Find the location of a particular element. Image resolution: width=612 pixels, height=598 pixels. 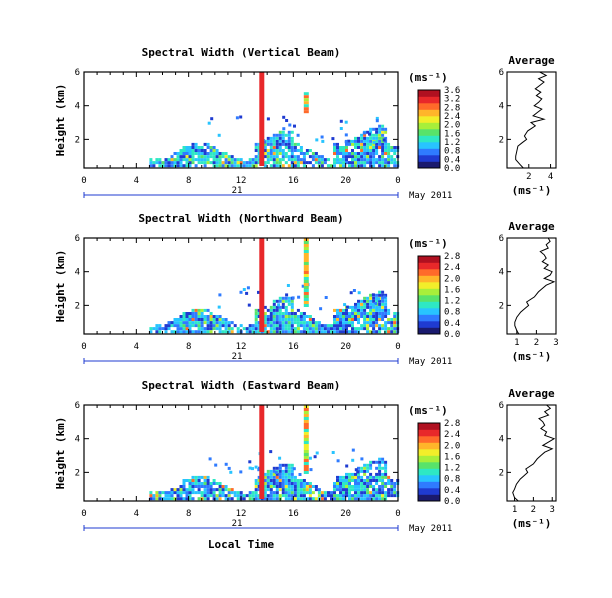

colorbar-tick-label: 1.2 is located at coordinates (452, 469).